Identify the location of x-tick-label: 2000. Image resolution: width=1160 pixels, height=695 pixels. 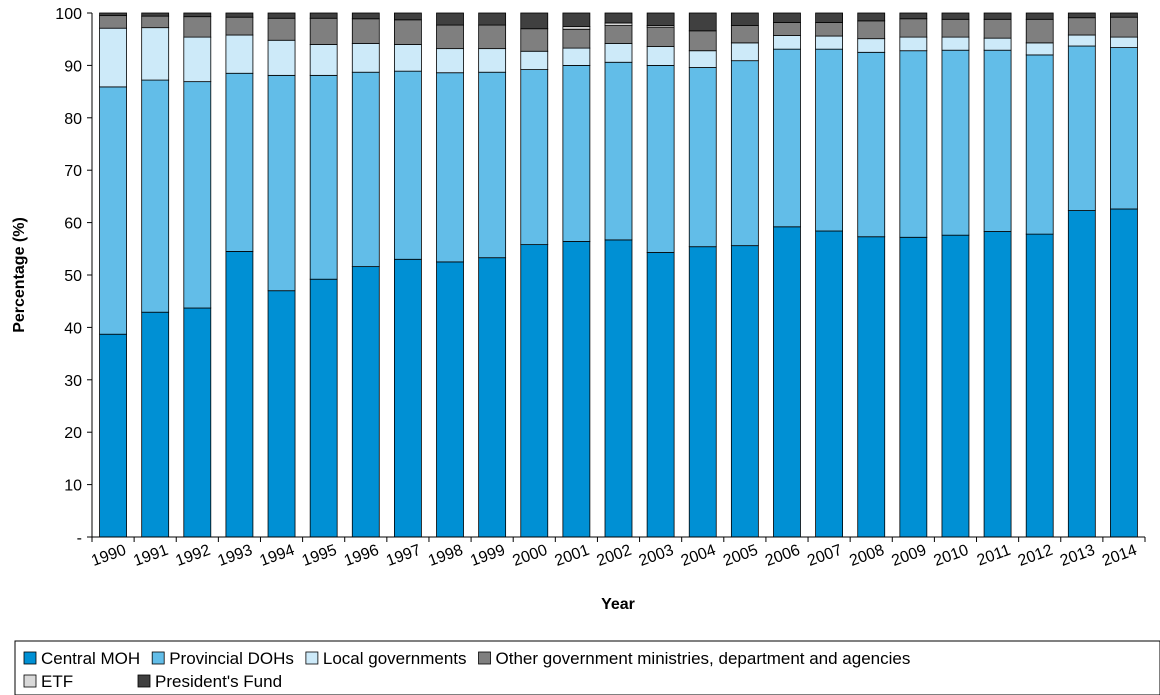
(529, 556).